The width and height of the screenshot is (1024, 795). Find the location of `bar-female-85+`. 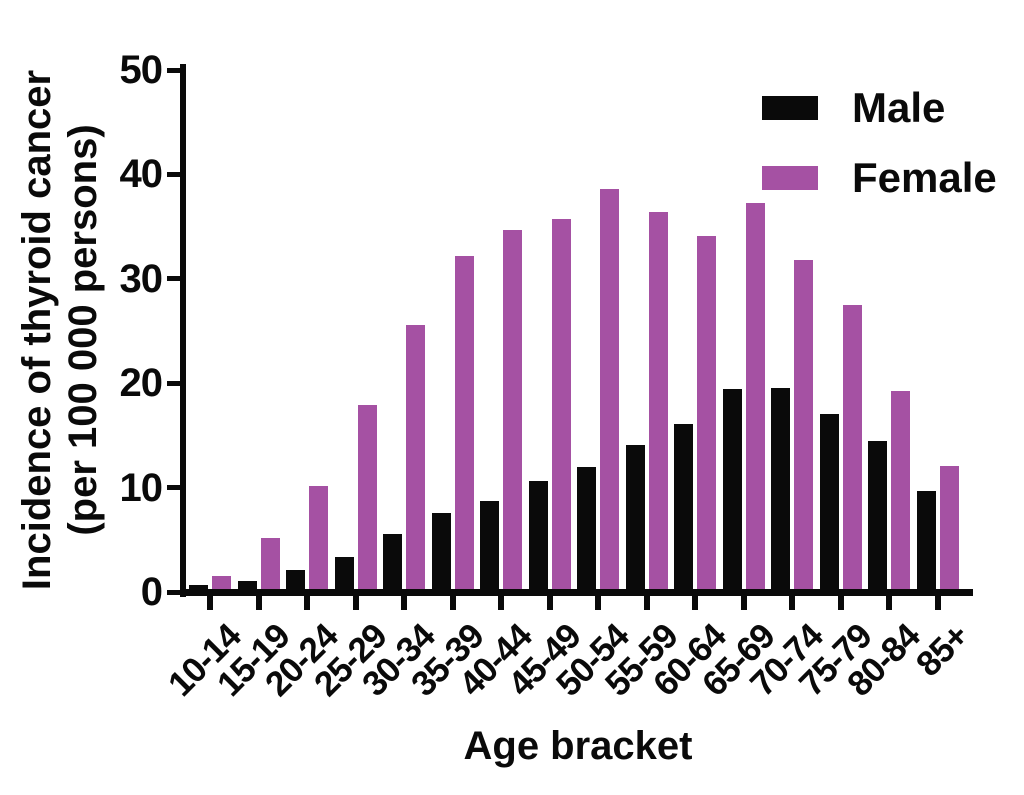

bar-female-85+ is located at coordinates (949, 527).